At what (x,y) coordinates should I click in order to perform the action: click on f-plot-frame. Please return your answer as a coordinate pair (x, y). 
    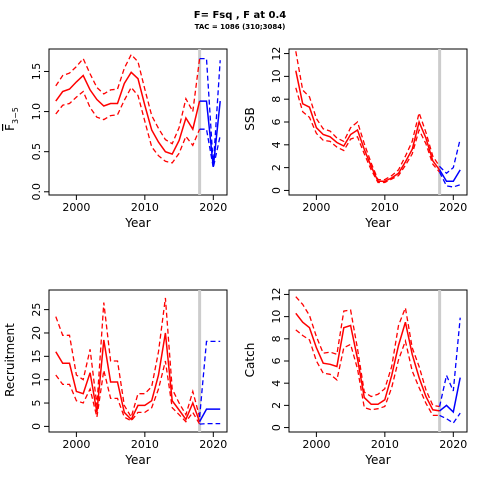
    Looking at the image, I should click on (138, 122).